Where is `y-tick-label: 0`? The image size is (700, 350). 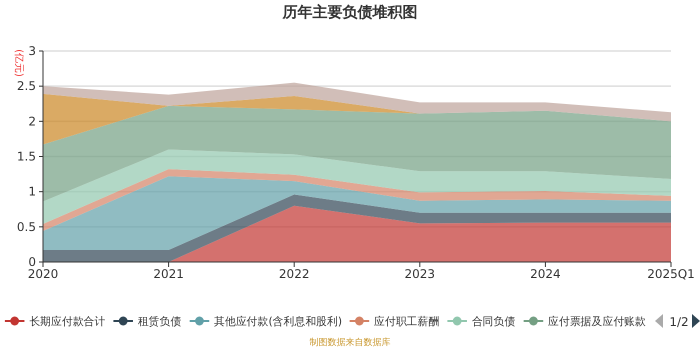
y-tick-label: 0 is located at coordinates (32, 262).